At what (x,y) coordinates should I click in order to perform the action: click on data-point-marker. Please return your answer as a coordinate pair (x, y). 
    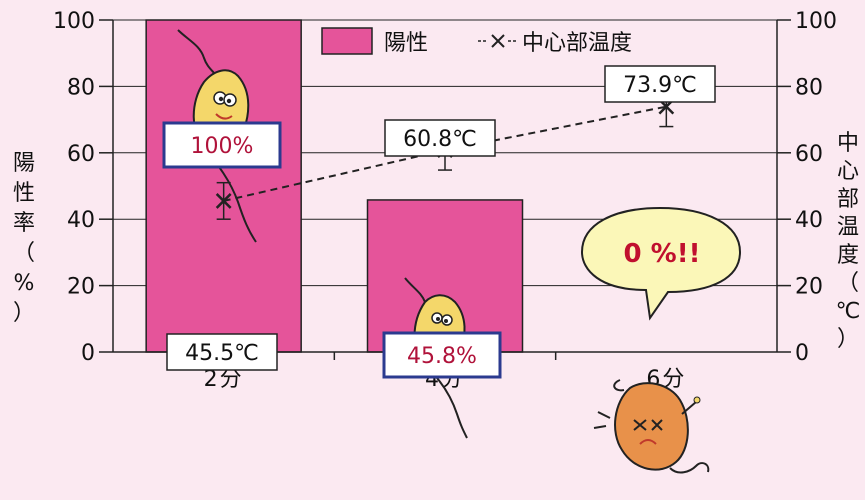
    Looking at the image, I should click on (223, 201).